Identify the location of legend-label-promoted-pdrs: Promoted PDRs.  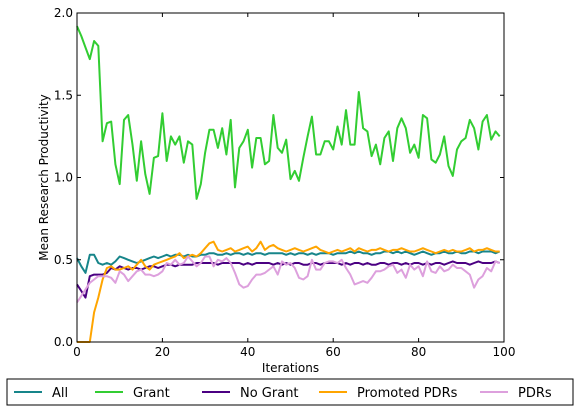
(407, 393).